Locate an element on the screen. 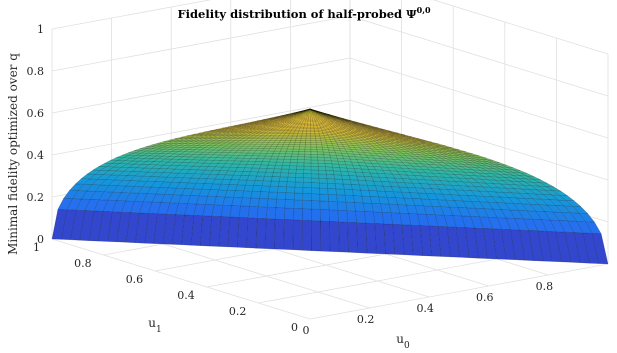 This screenshot has width=617, height=353. z-tick-label: 0.6 is located at coordinates (36, 113).